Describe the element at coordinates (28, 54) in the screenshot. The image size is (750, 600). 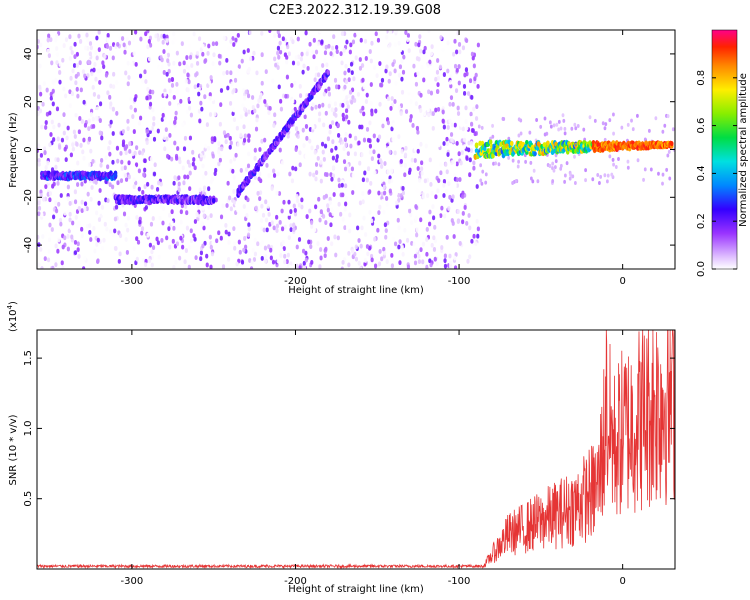
I see `spectrogram-y-tick-label: 40` at that location.